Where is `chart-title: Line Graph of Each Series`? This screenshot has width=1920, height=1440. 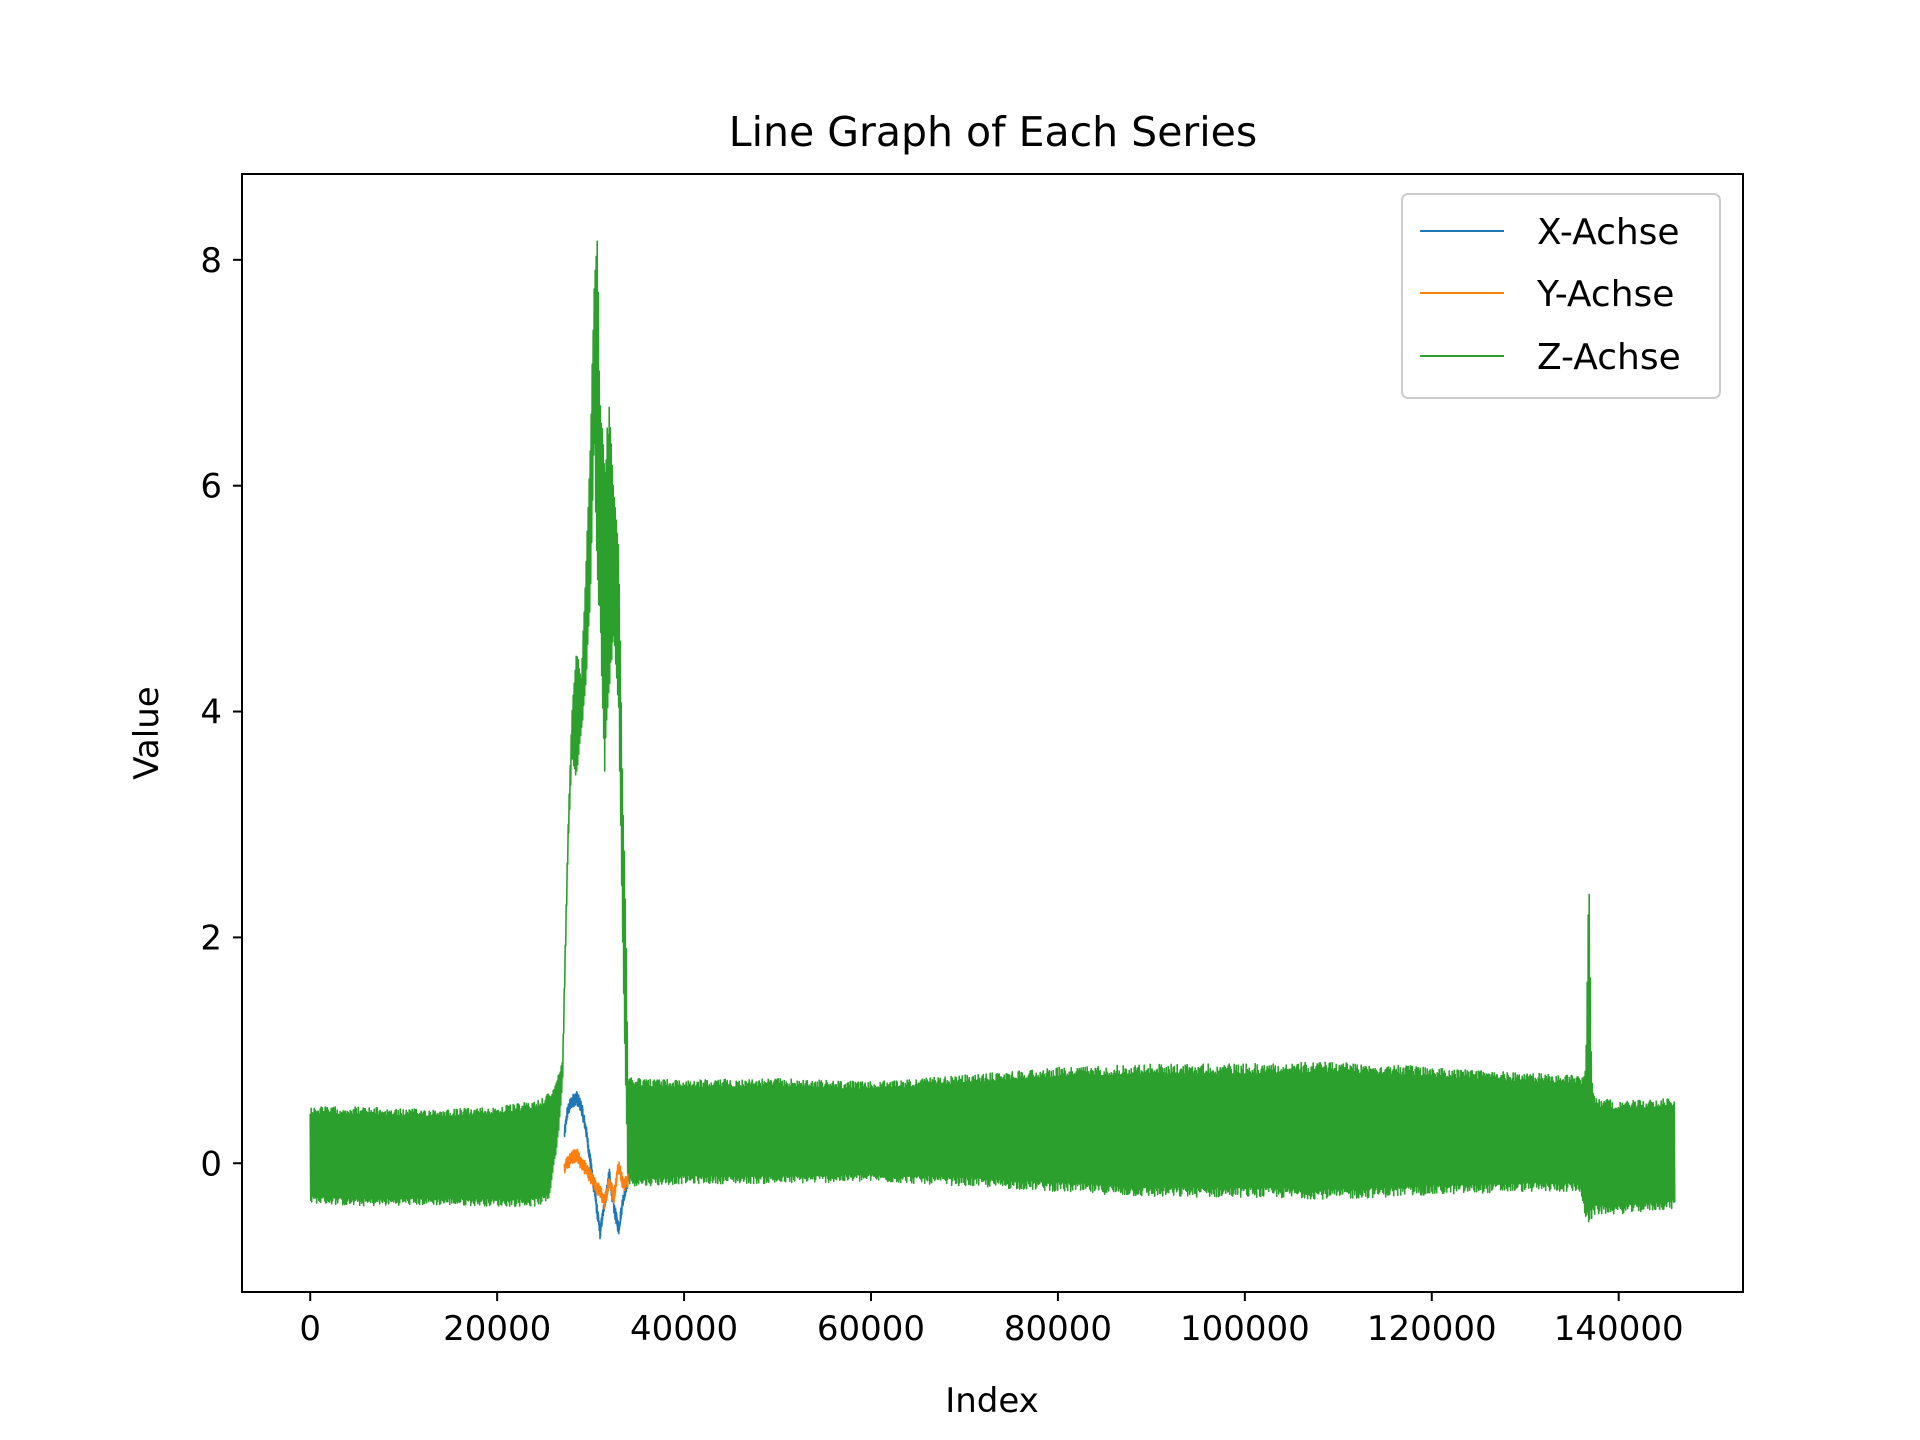 chart-title: Line Graph of Each Series is located at coordinates (993, 132).